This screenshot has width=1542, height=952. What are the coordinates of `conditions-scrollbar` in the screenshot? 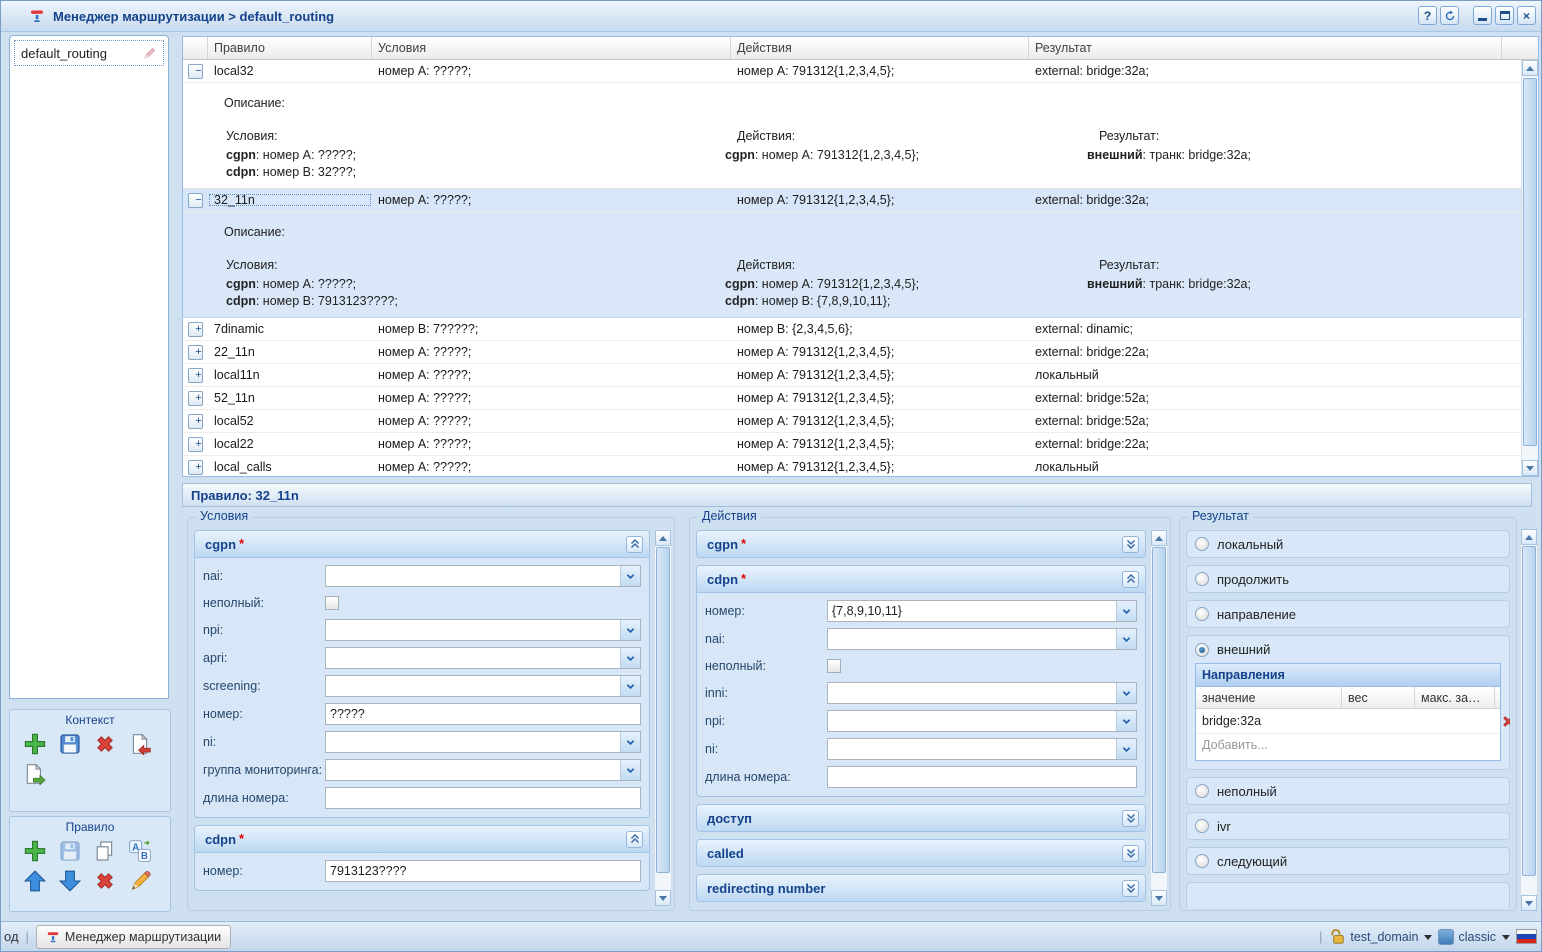 It's located at (662, 718).